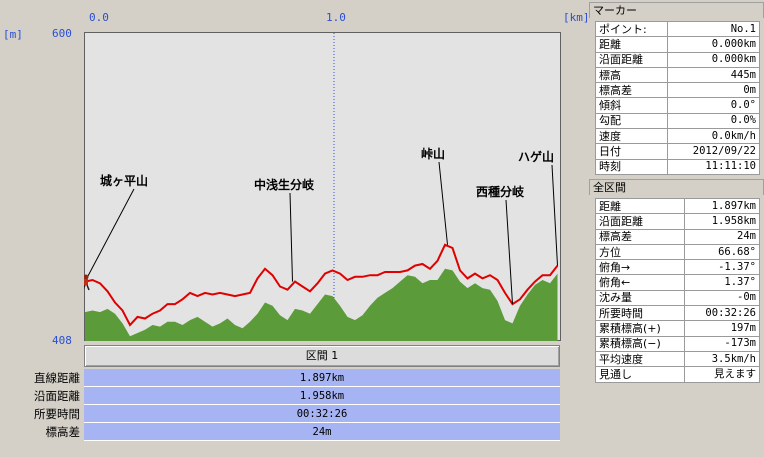  What do you see at coordinates (640, 252) in the screenshot?
I see `all-section-label: 方位` at bounding box center [640, 252].